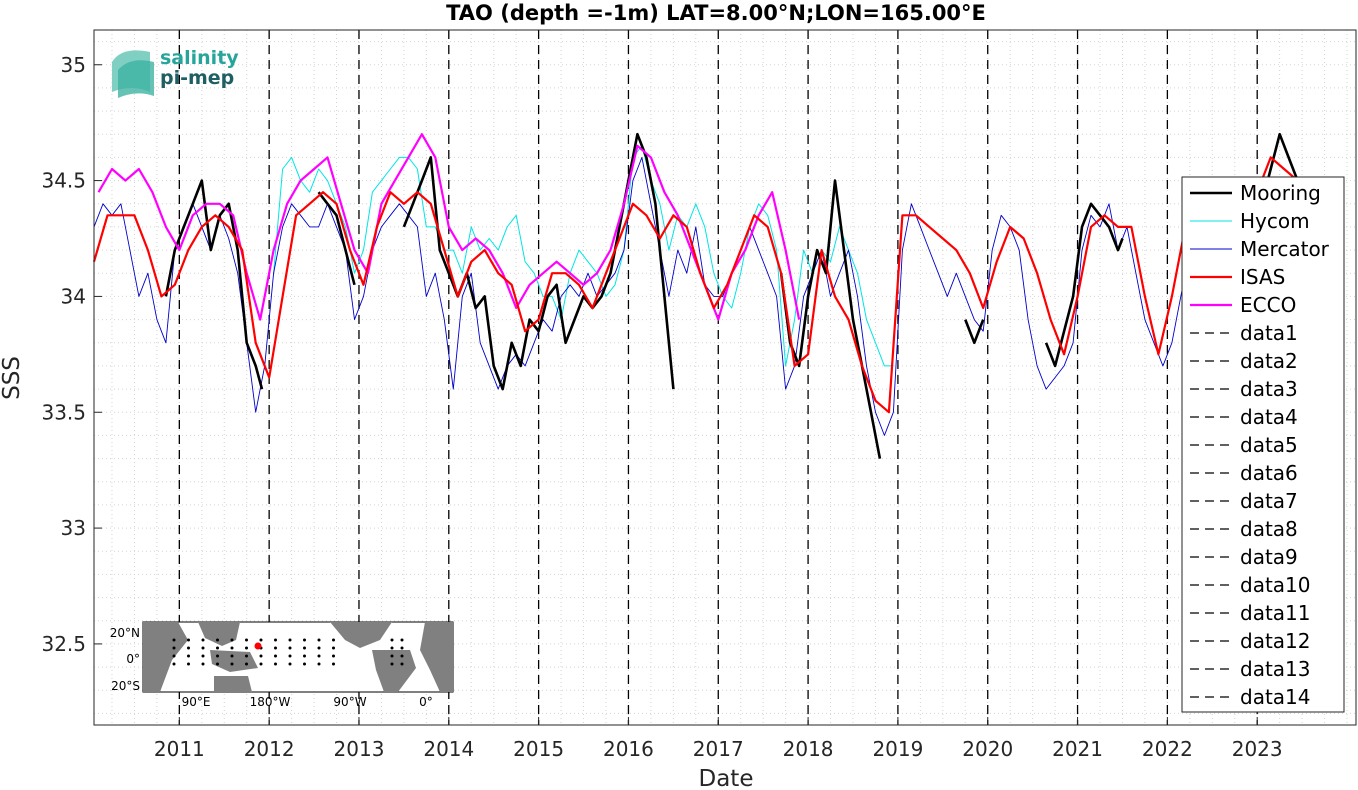 This screenshot has width=1358, height=790. I want to click on x-tick-label: 2018, so click(808, 749).